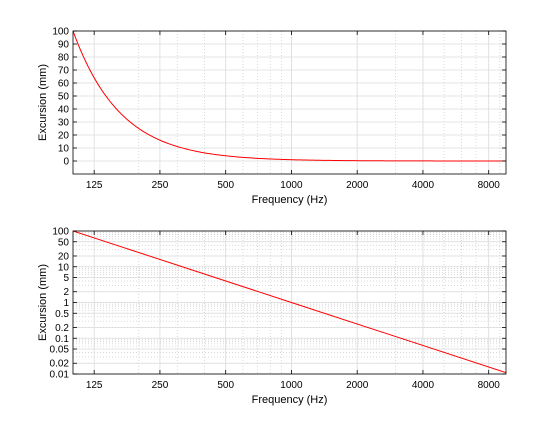 Image resolution: width=560 pixels, height=425 pixels. What do you see at coordinates (60, 32) in the screenshot?
I see `chart1-y-tick-label: 100` at bounding box center [60, 32].